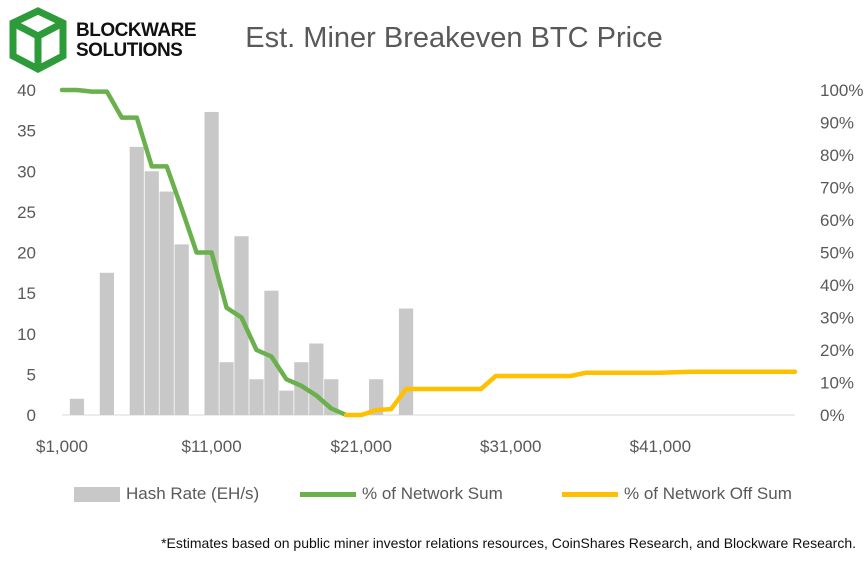  What do you see at coordinates (837, 318) in the screenshot?
I see `right-axis-tick-label: 30%` at bounding box center [837, 318].